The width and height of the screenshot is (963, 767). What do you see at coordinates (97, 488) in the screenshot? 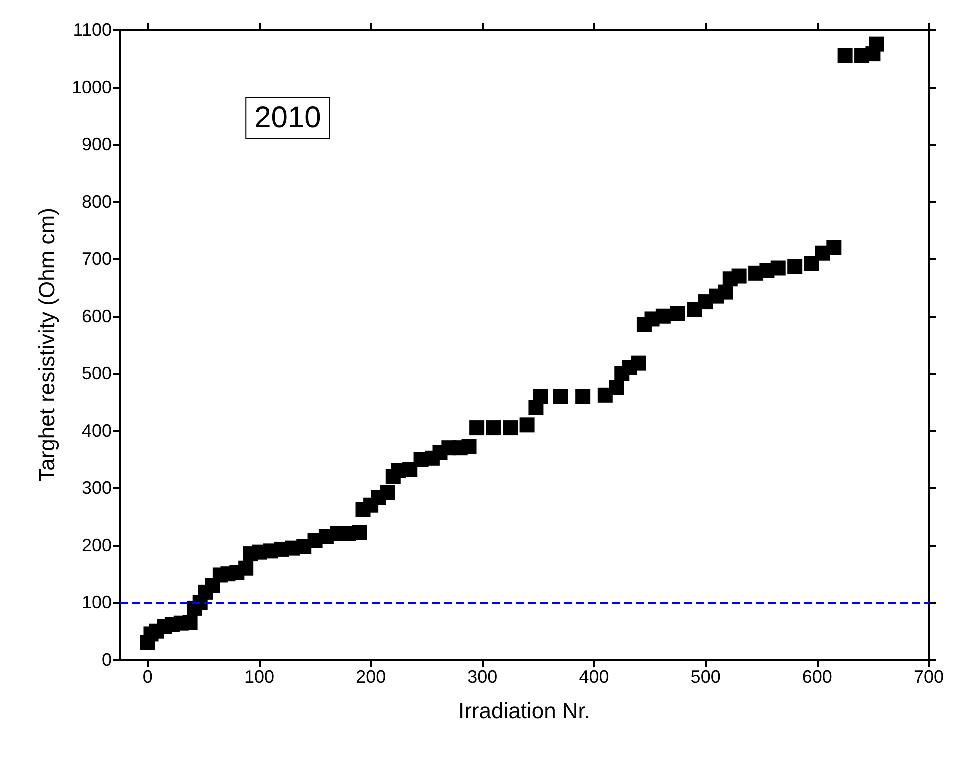
I see `y-tick-label: 300` at bounding box center [97, 488].